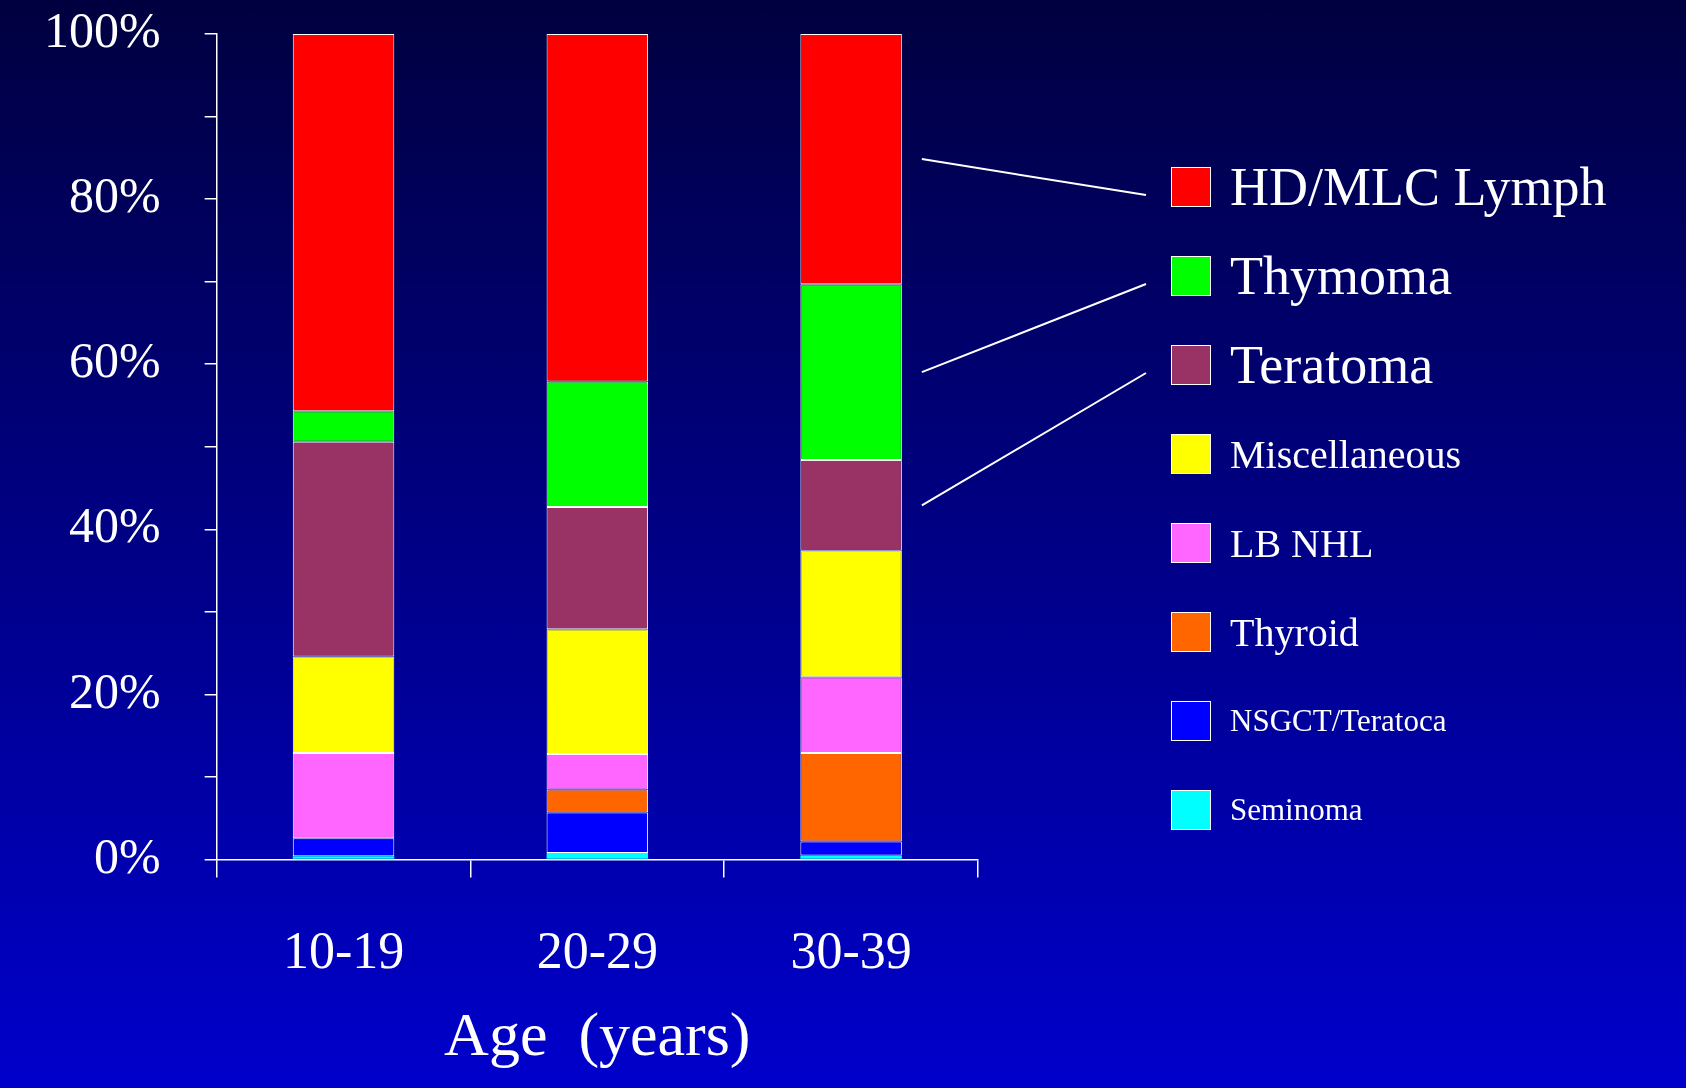 The width and height of the screenshot is (1686, 1088). Describe the element at coordinates (1341, 276) in the screenshot. I see `legend-label: Thymoma` at that location.